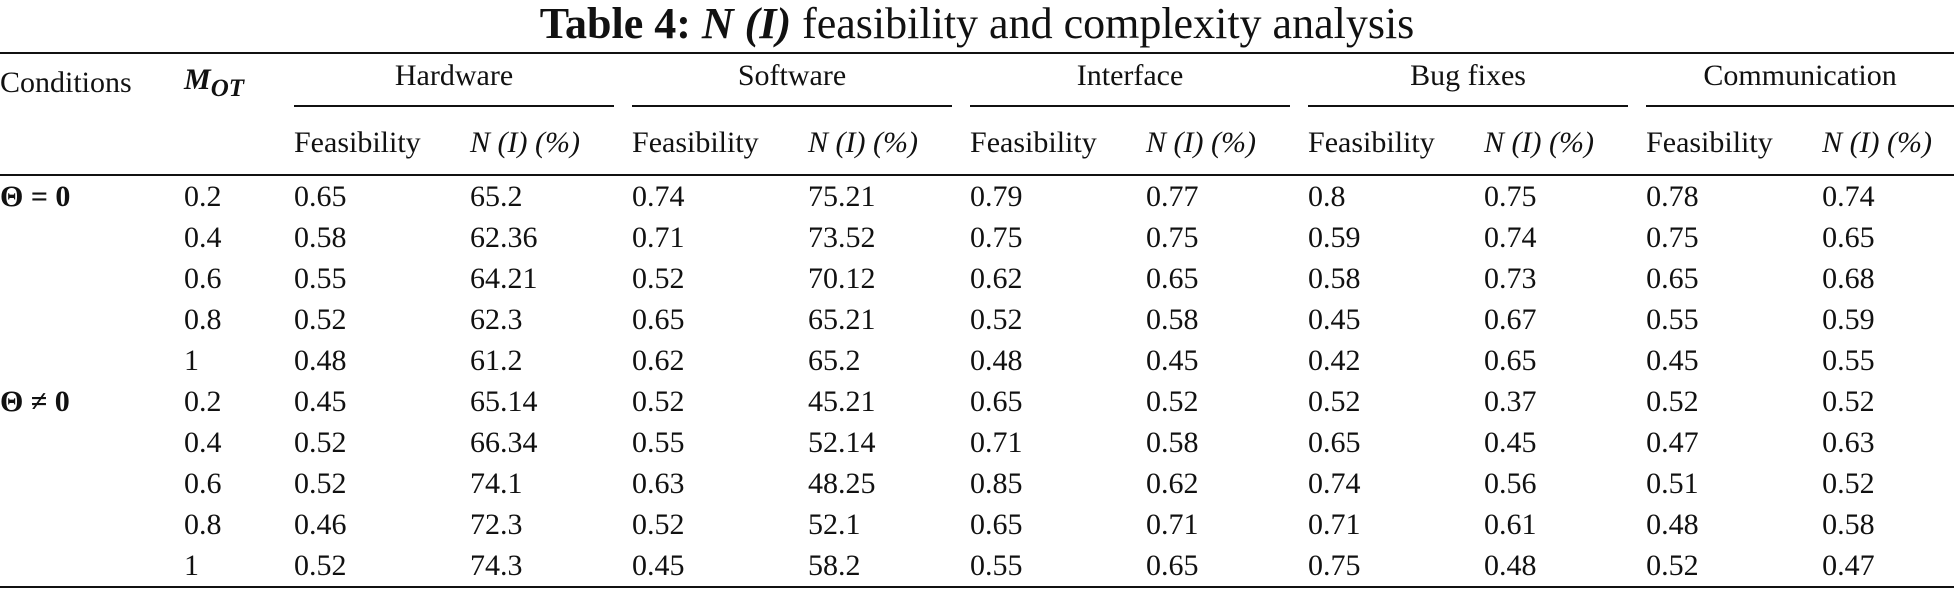 The width and height of the screenshot is (1954, 608). I want to click on mot-cell: 0.6, so click(203, 278).